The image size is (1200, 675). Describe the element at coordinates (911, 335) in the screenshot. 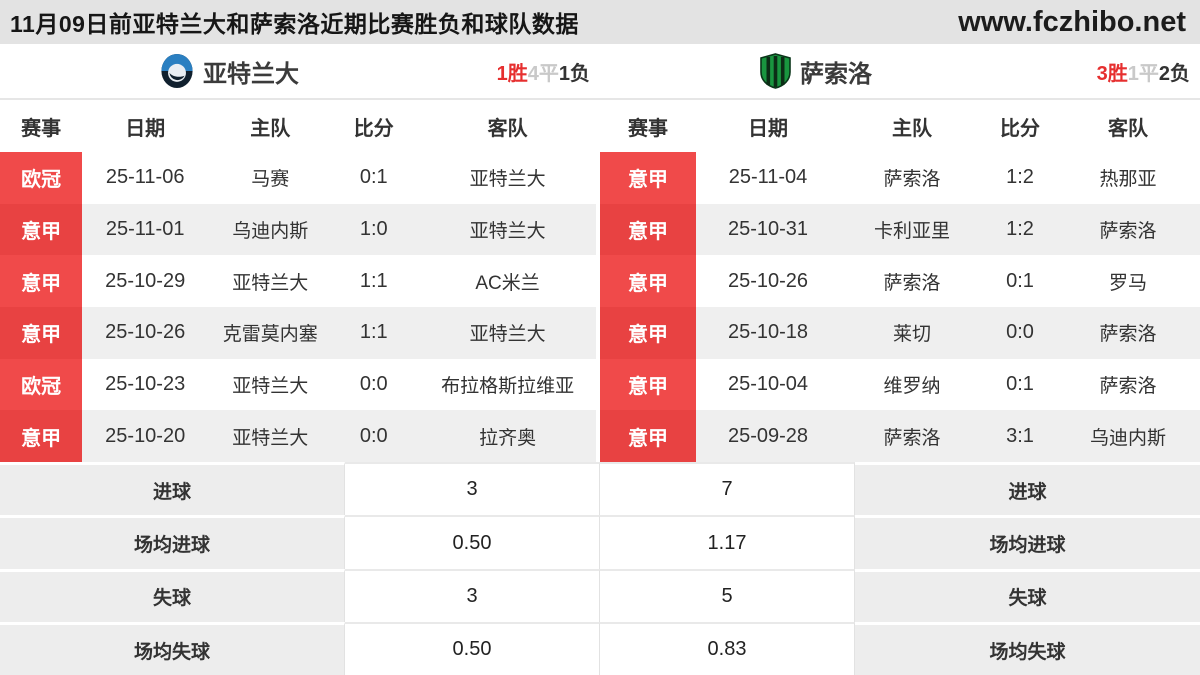

I see `home-team: 莱切` at that location.